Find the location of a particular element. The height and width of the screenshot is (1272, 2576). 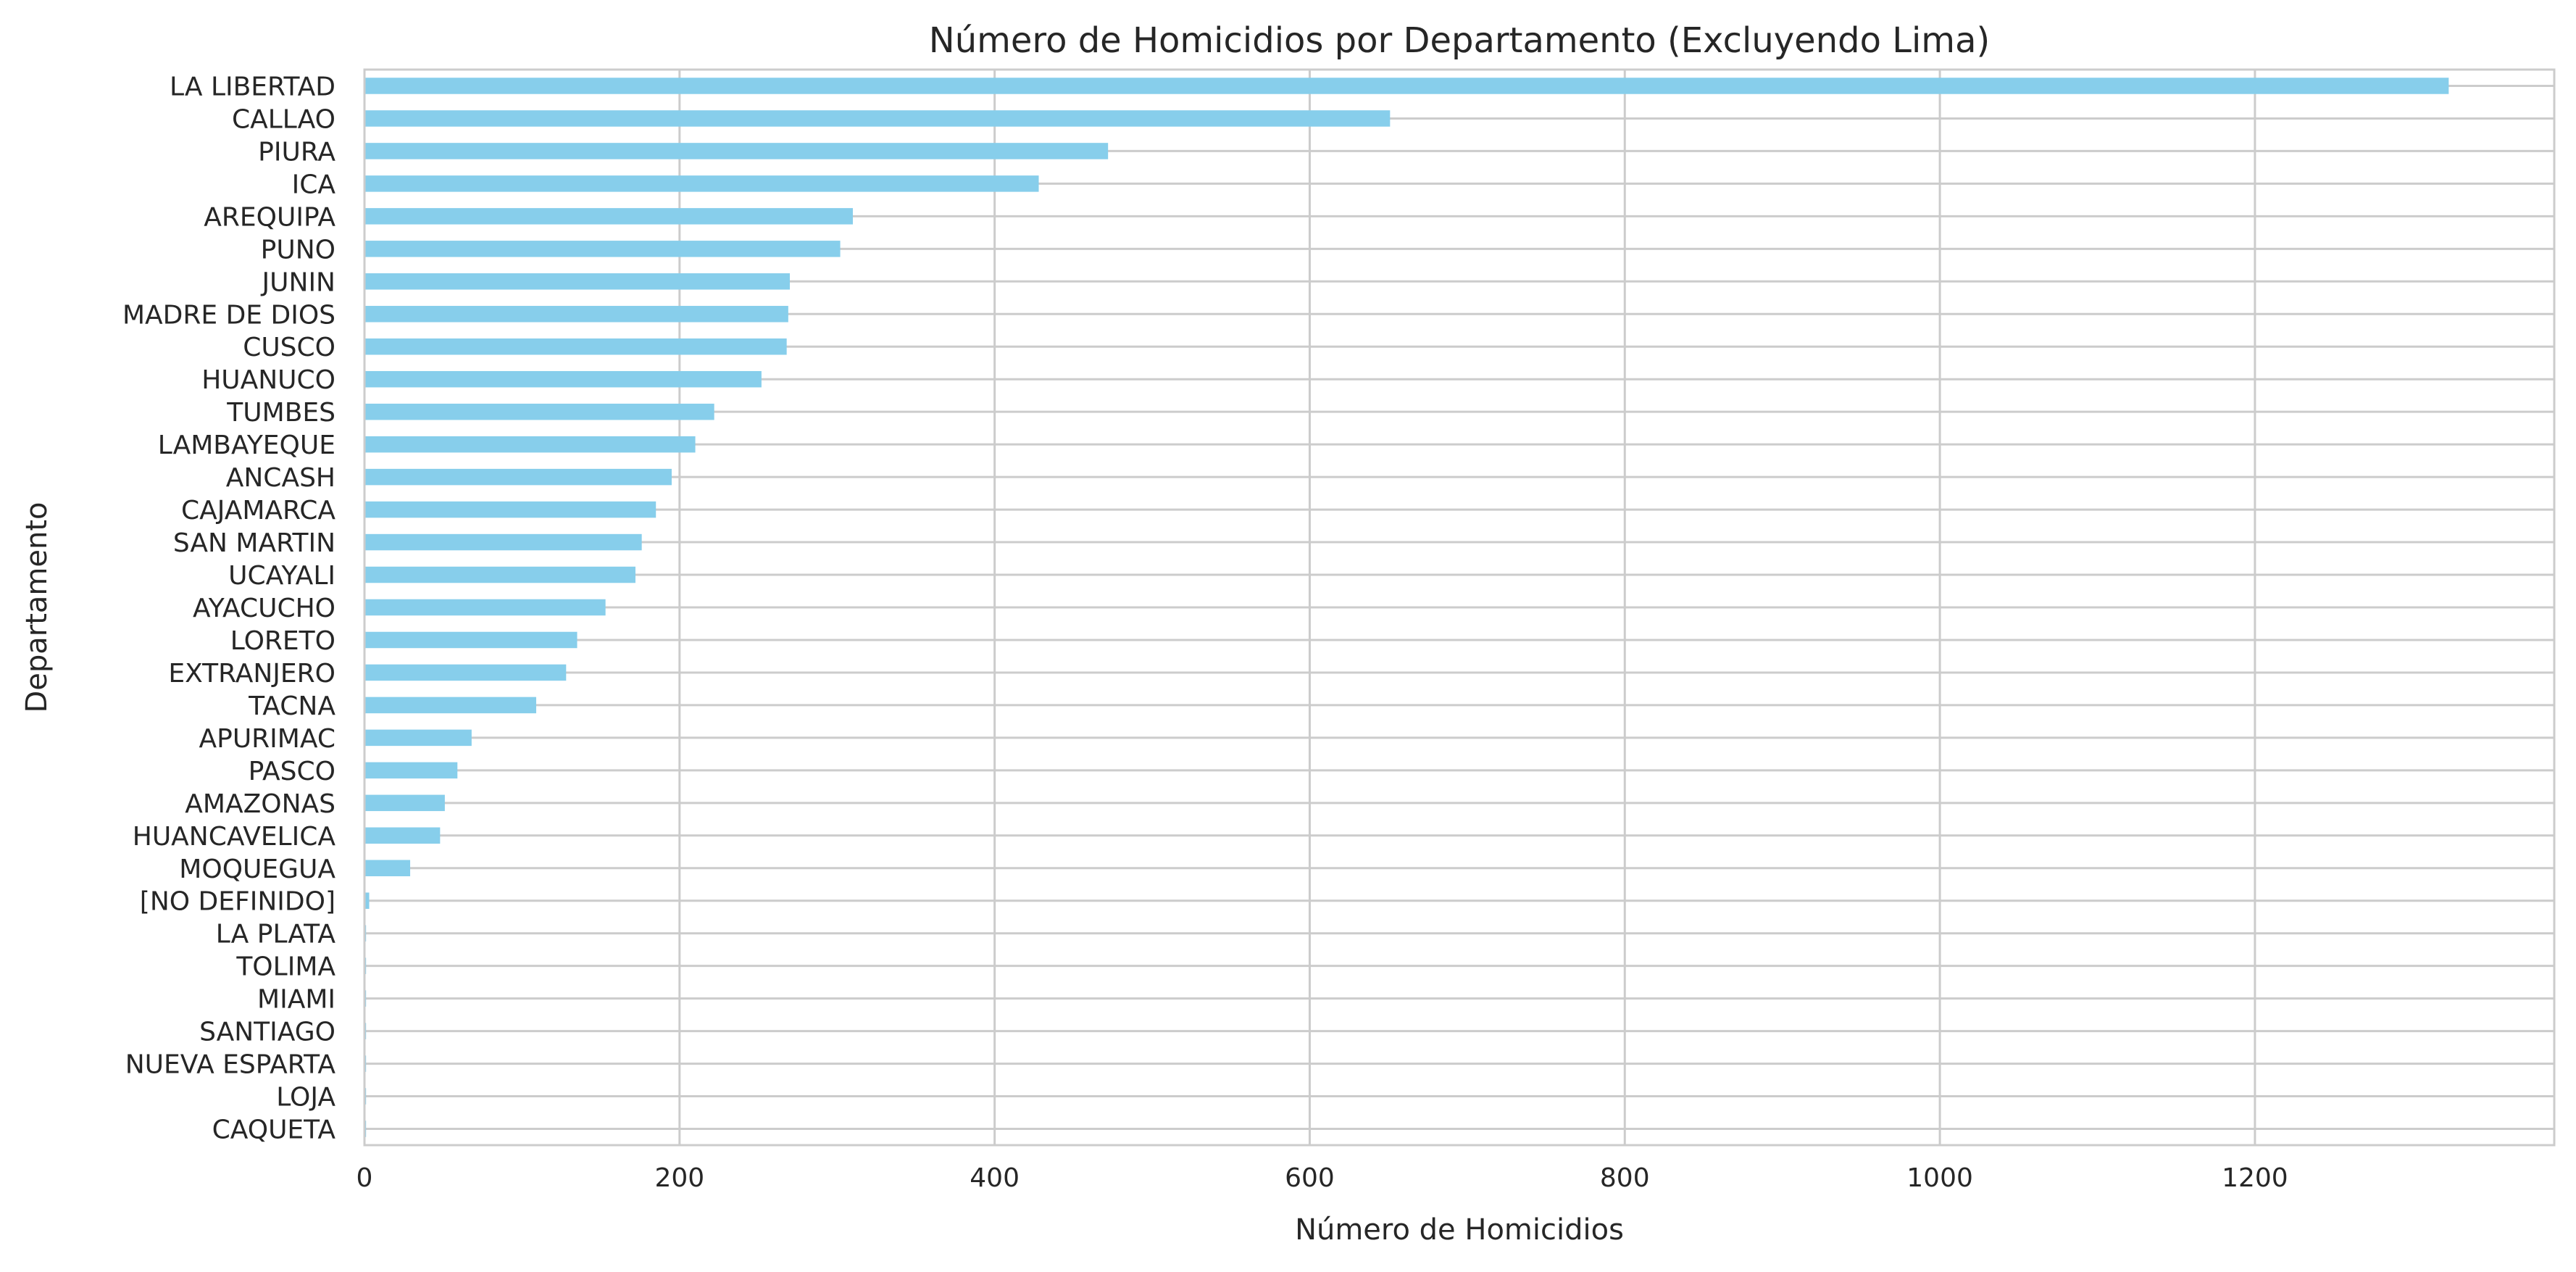

y-tick-label: APURIMAC is located at coordinates (267, 739).